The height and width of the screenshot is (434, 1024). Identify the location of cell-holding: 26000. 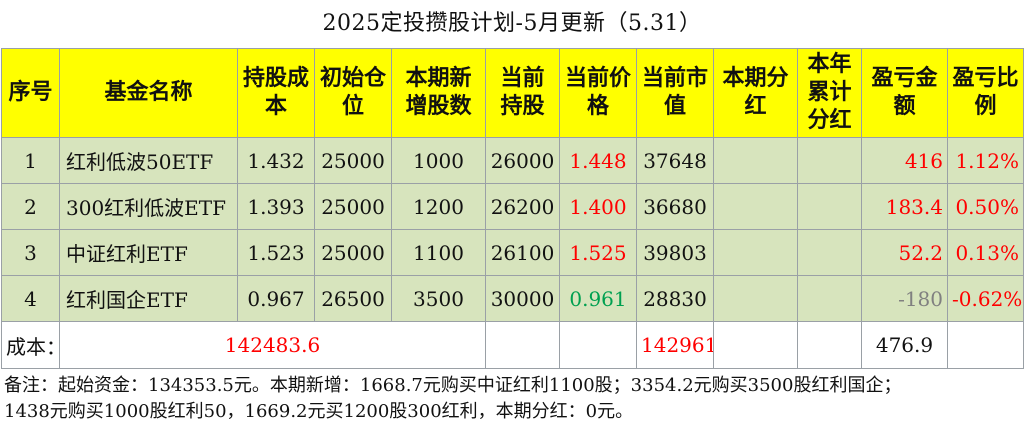
(522, 160).